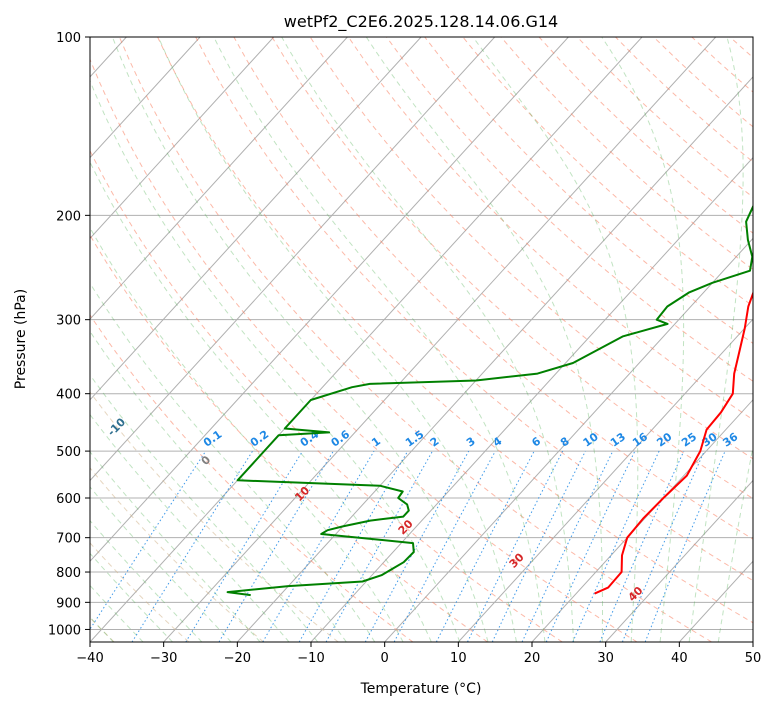  I want to click on x-tick-label: 30, so click(605, 658).